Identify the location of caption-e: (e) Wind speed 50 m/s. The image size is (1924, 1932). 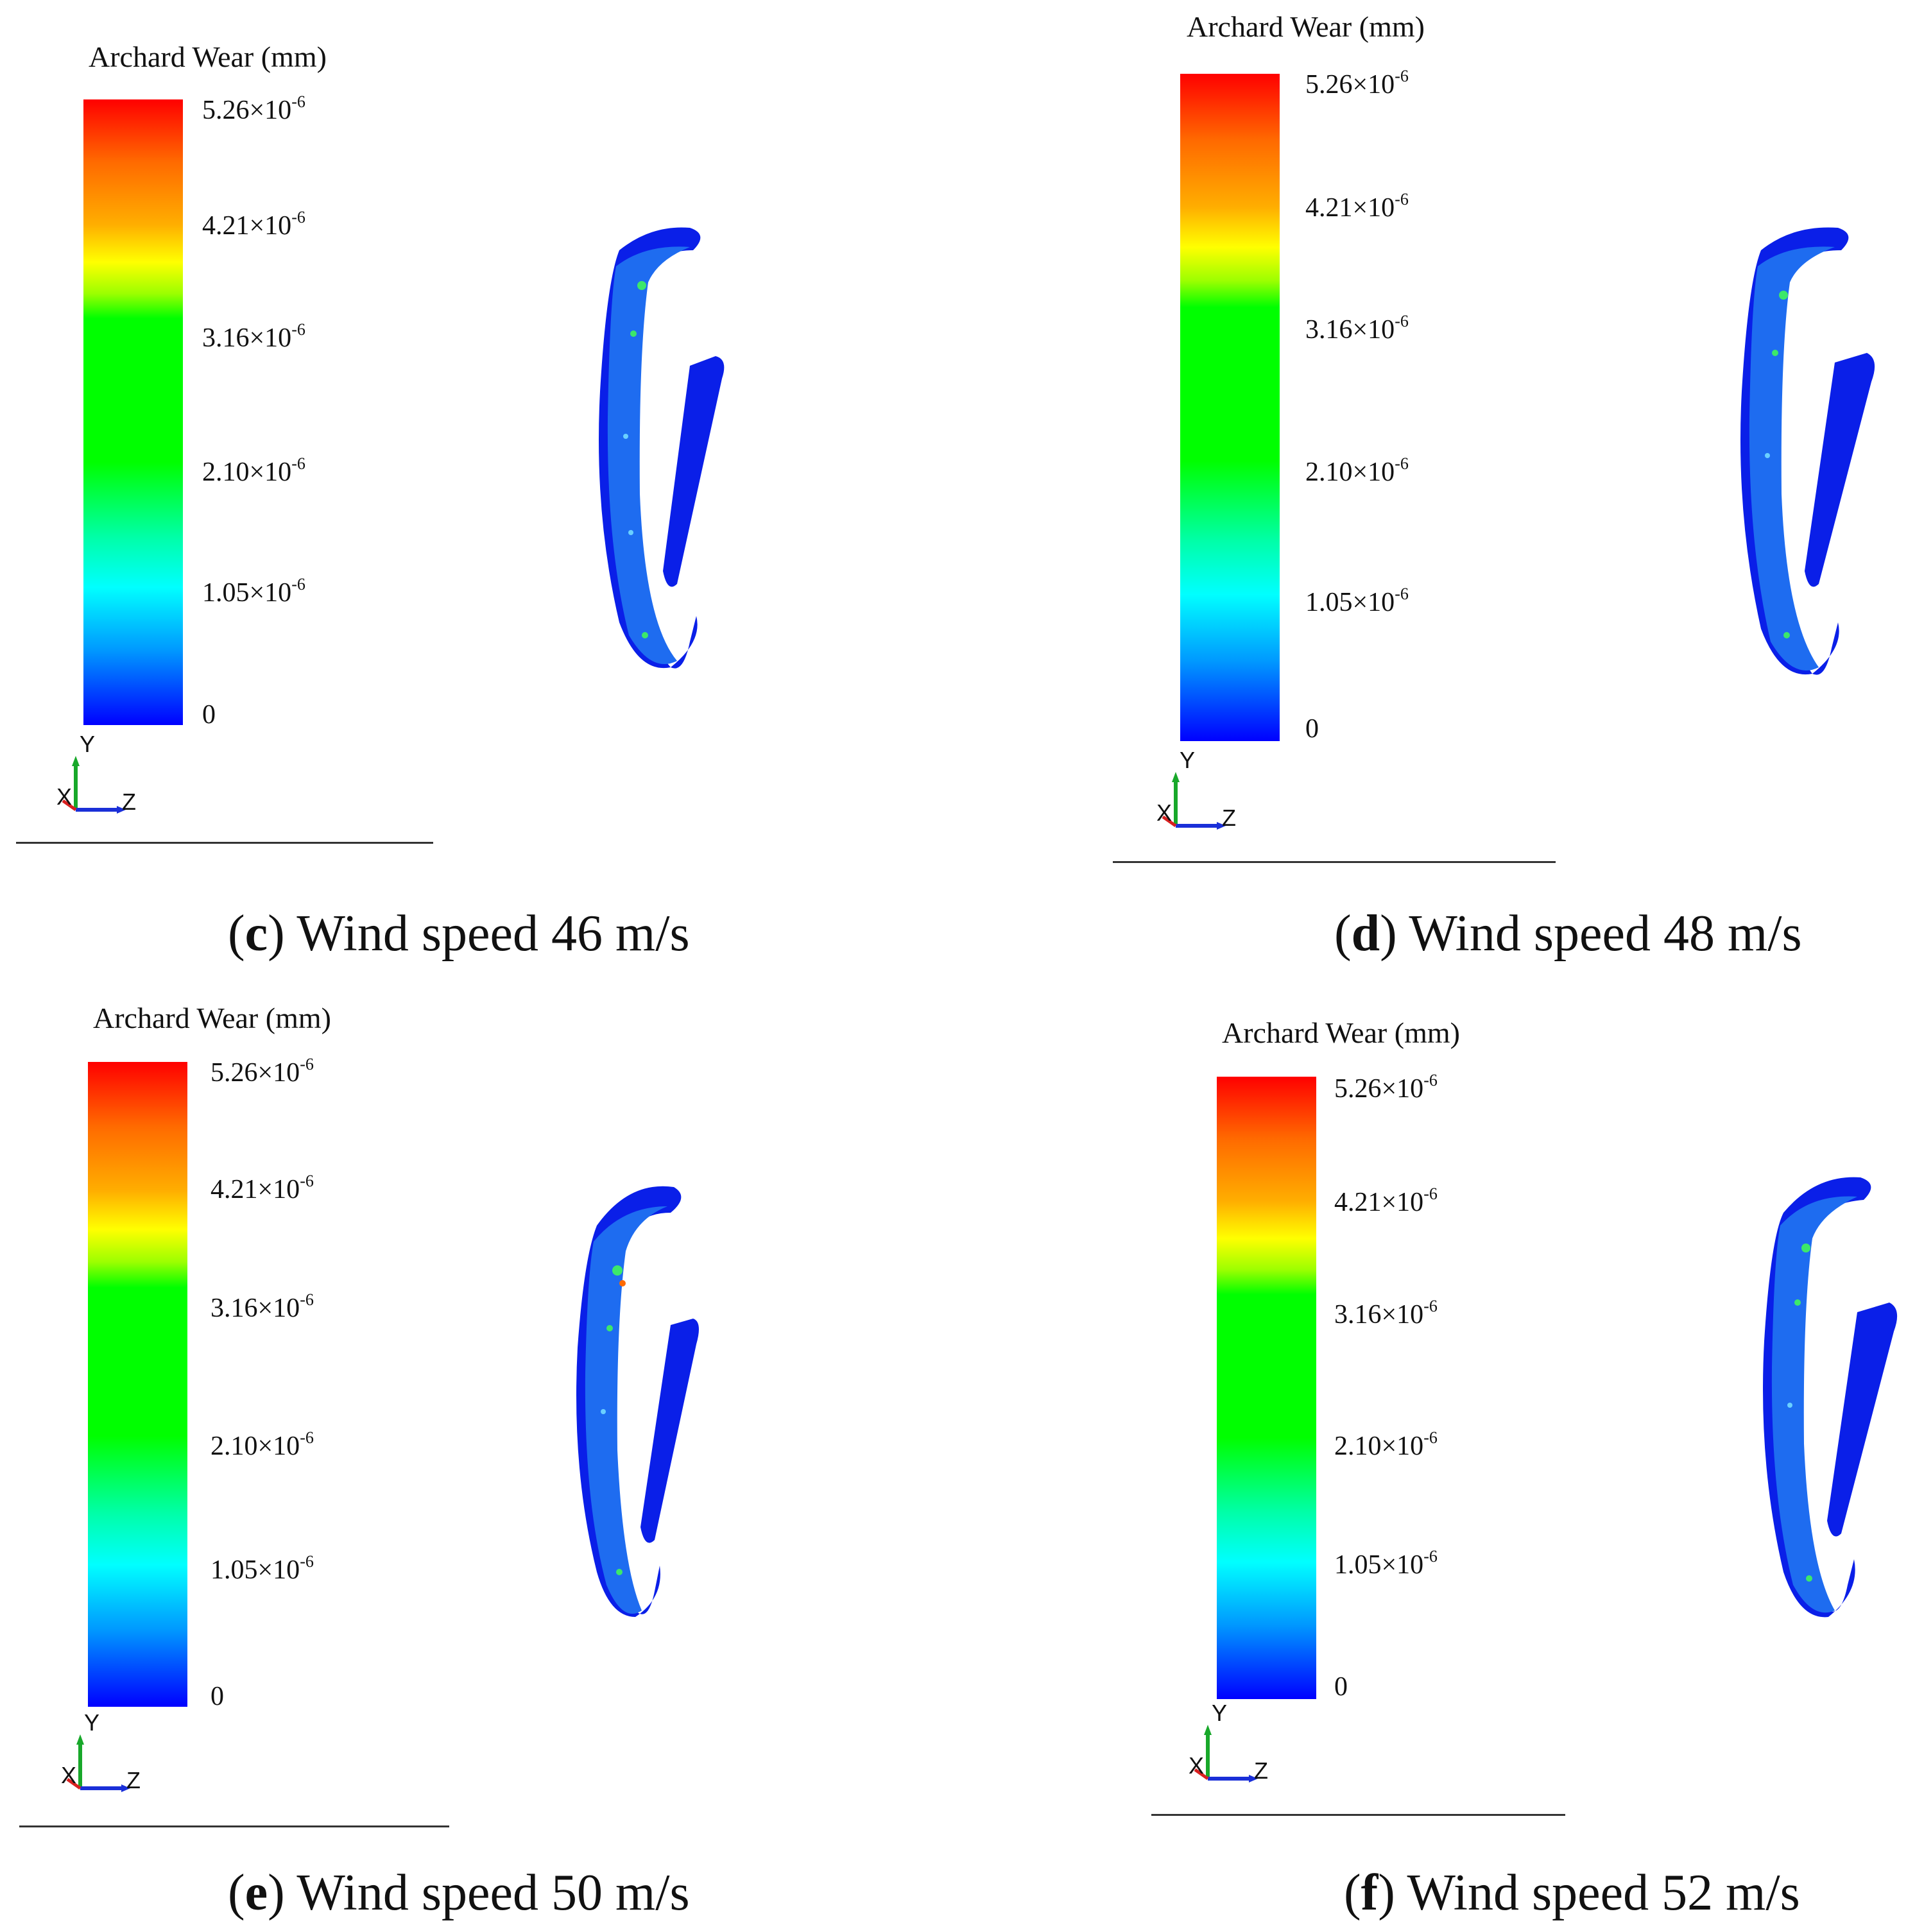
(459, 1893).